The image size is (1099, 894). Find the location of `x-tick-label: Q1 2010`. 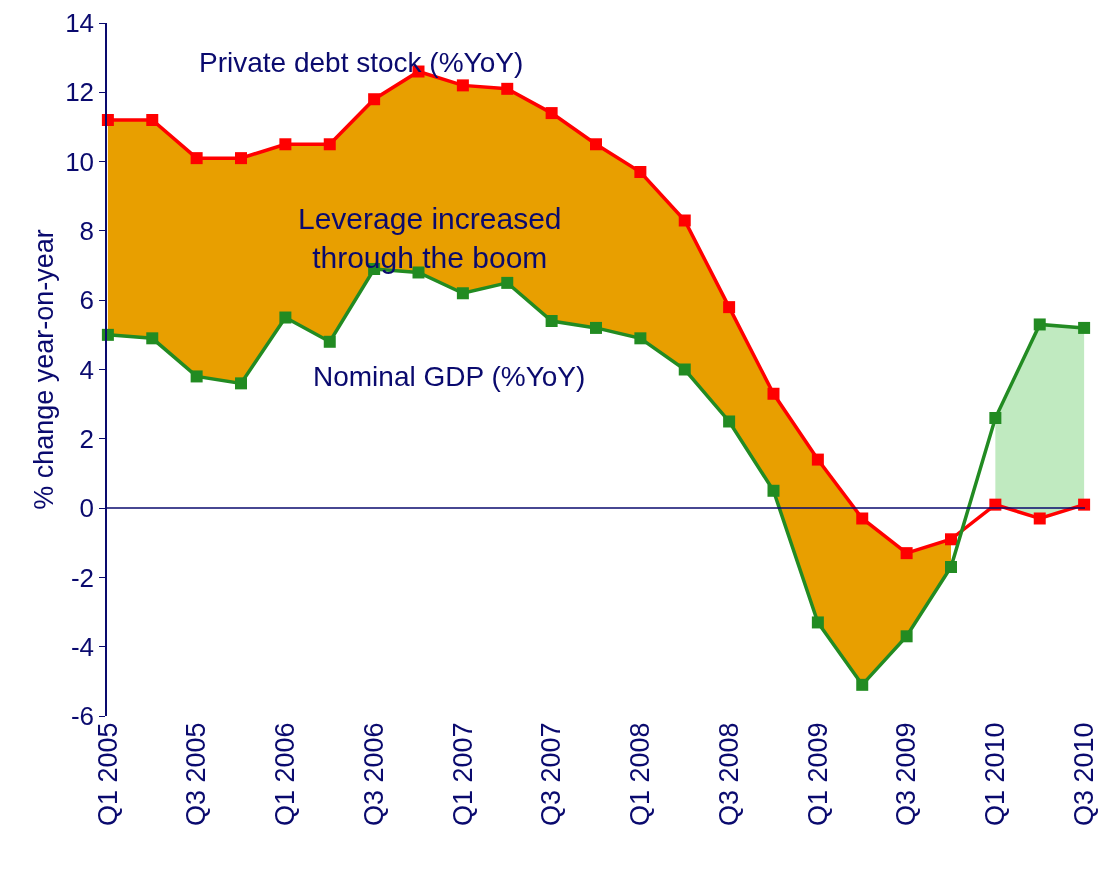

x-tick-label: Q1 2010 is located at coordinates (995, 774).